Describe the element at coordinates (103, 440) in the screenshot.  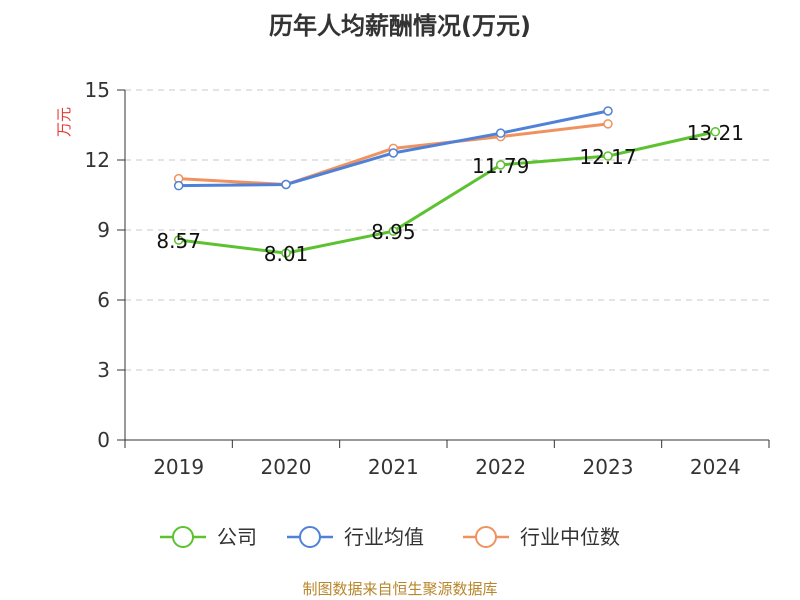
I see `y-tick-label: 0` at that location.